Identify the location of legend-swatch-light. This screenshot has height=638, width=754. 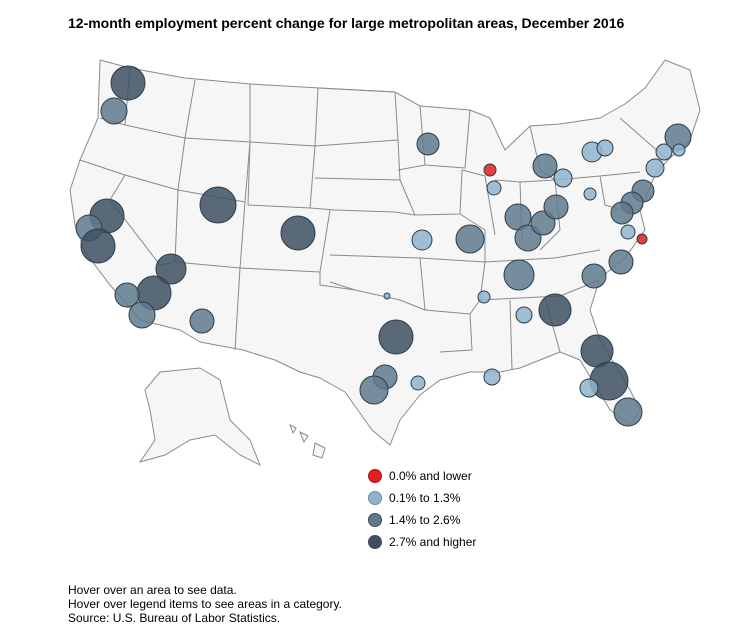
(375, 498).